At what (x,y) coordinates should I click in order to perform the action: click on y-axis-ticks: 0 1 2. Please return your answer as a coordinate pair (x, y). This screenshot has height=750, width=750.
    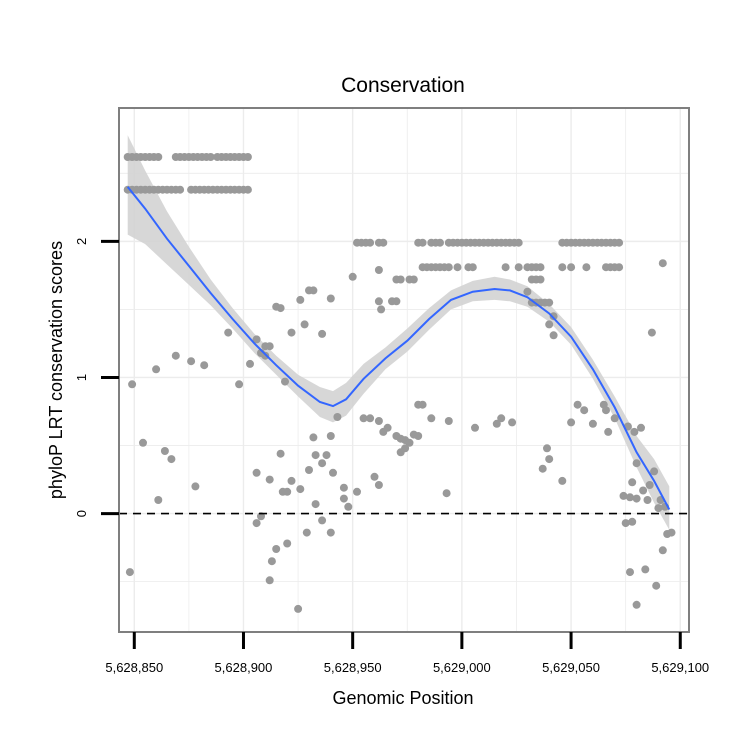
    Looking at the image, I should click on (96, 377).